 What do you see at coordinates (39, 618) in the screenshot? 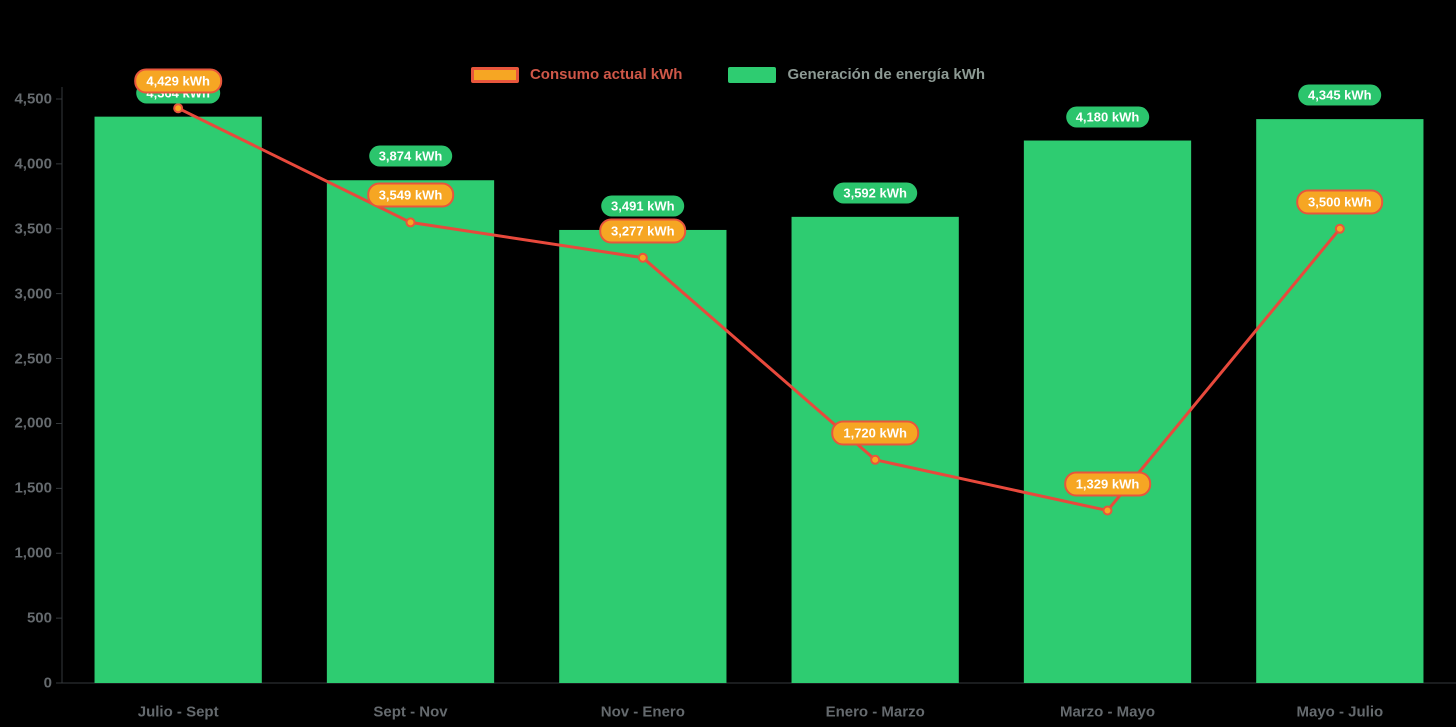
I see `y-axis-tick-label: 500` at bounding box center [39, 618].